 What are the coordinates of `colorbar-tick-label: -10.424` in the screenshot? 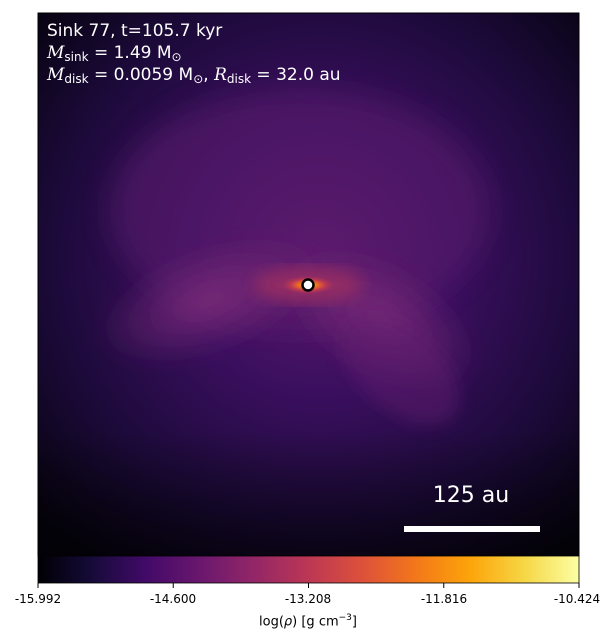 It's located at (577, 599).